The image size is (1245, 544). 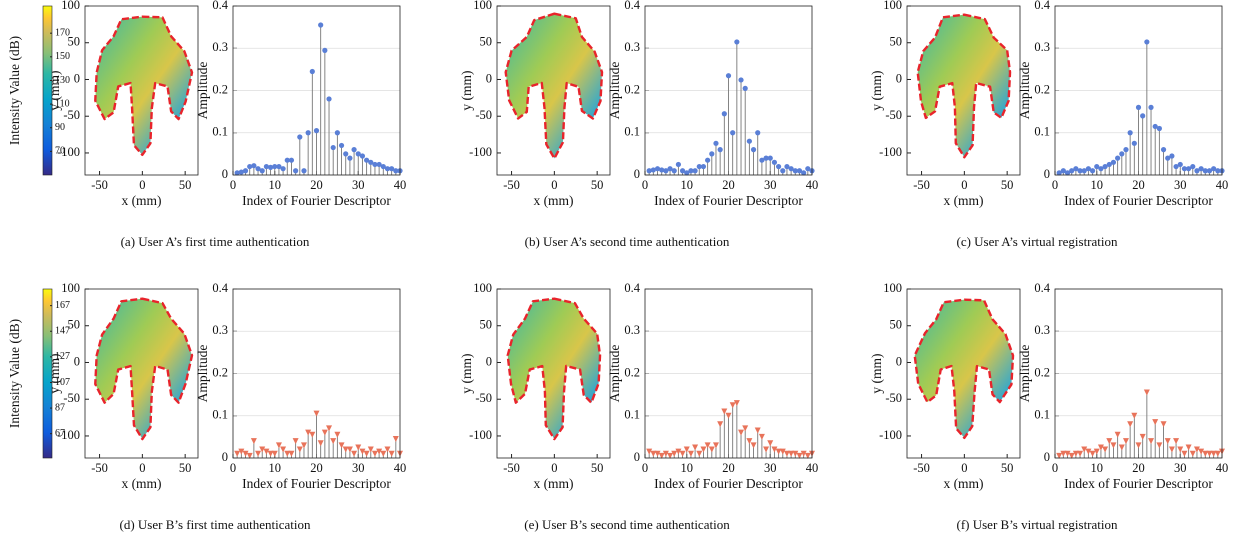 I want to click on x-tick-label: 30, so click(x=1180, y=185).